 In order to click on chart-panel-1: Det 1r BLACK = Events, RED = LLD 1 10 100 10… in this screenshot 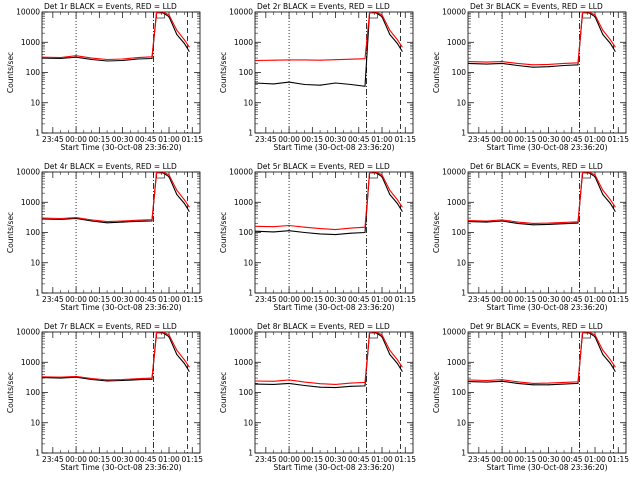, I will do `click(104, 77)`.